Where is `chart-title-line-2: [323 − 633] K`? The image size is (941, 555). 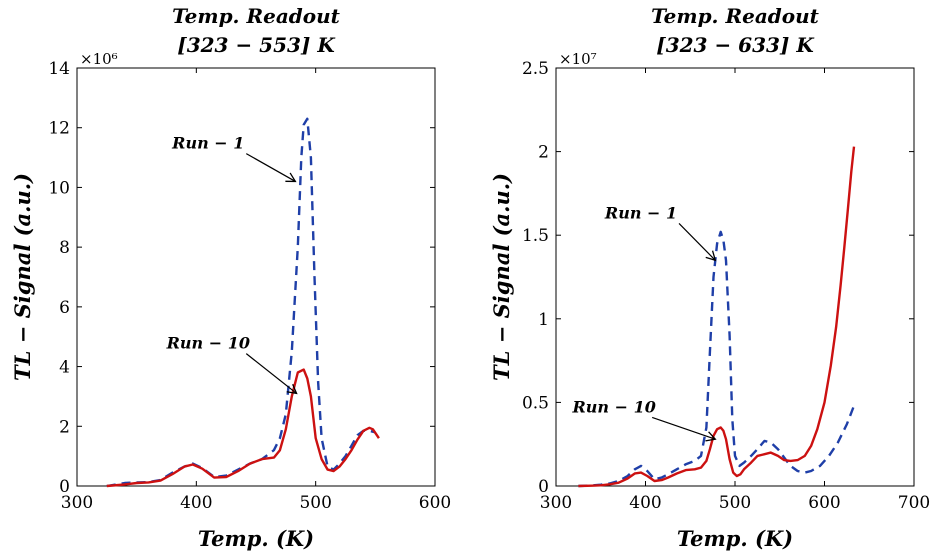
chart-title-line-2: [323 − 633] K is located at coordinates (735, 45).